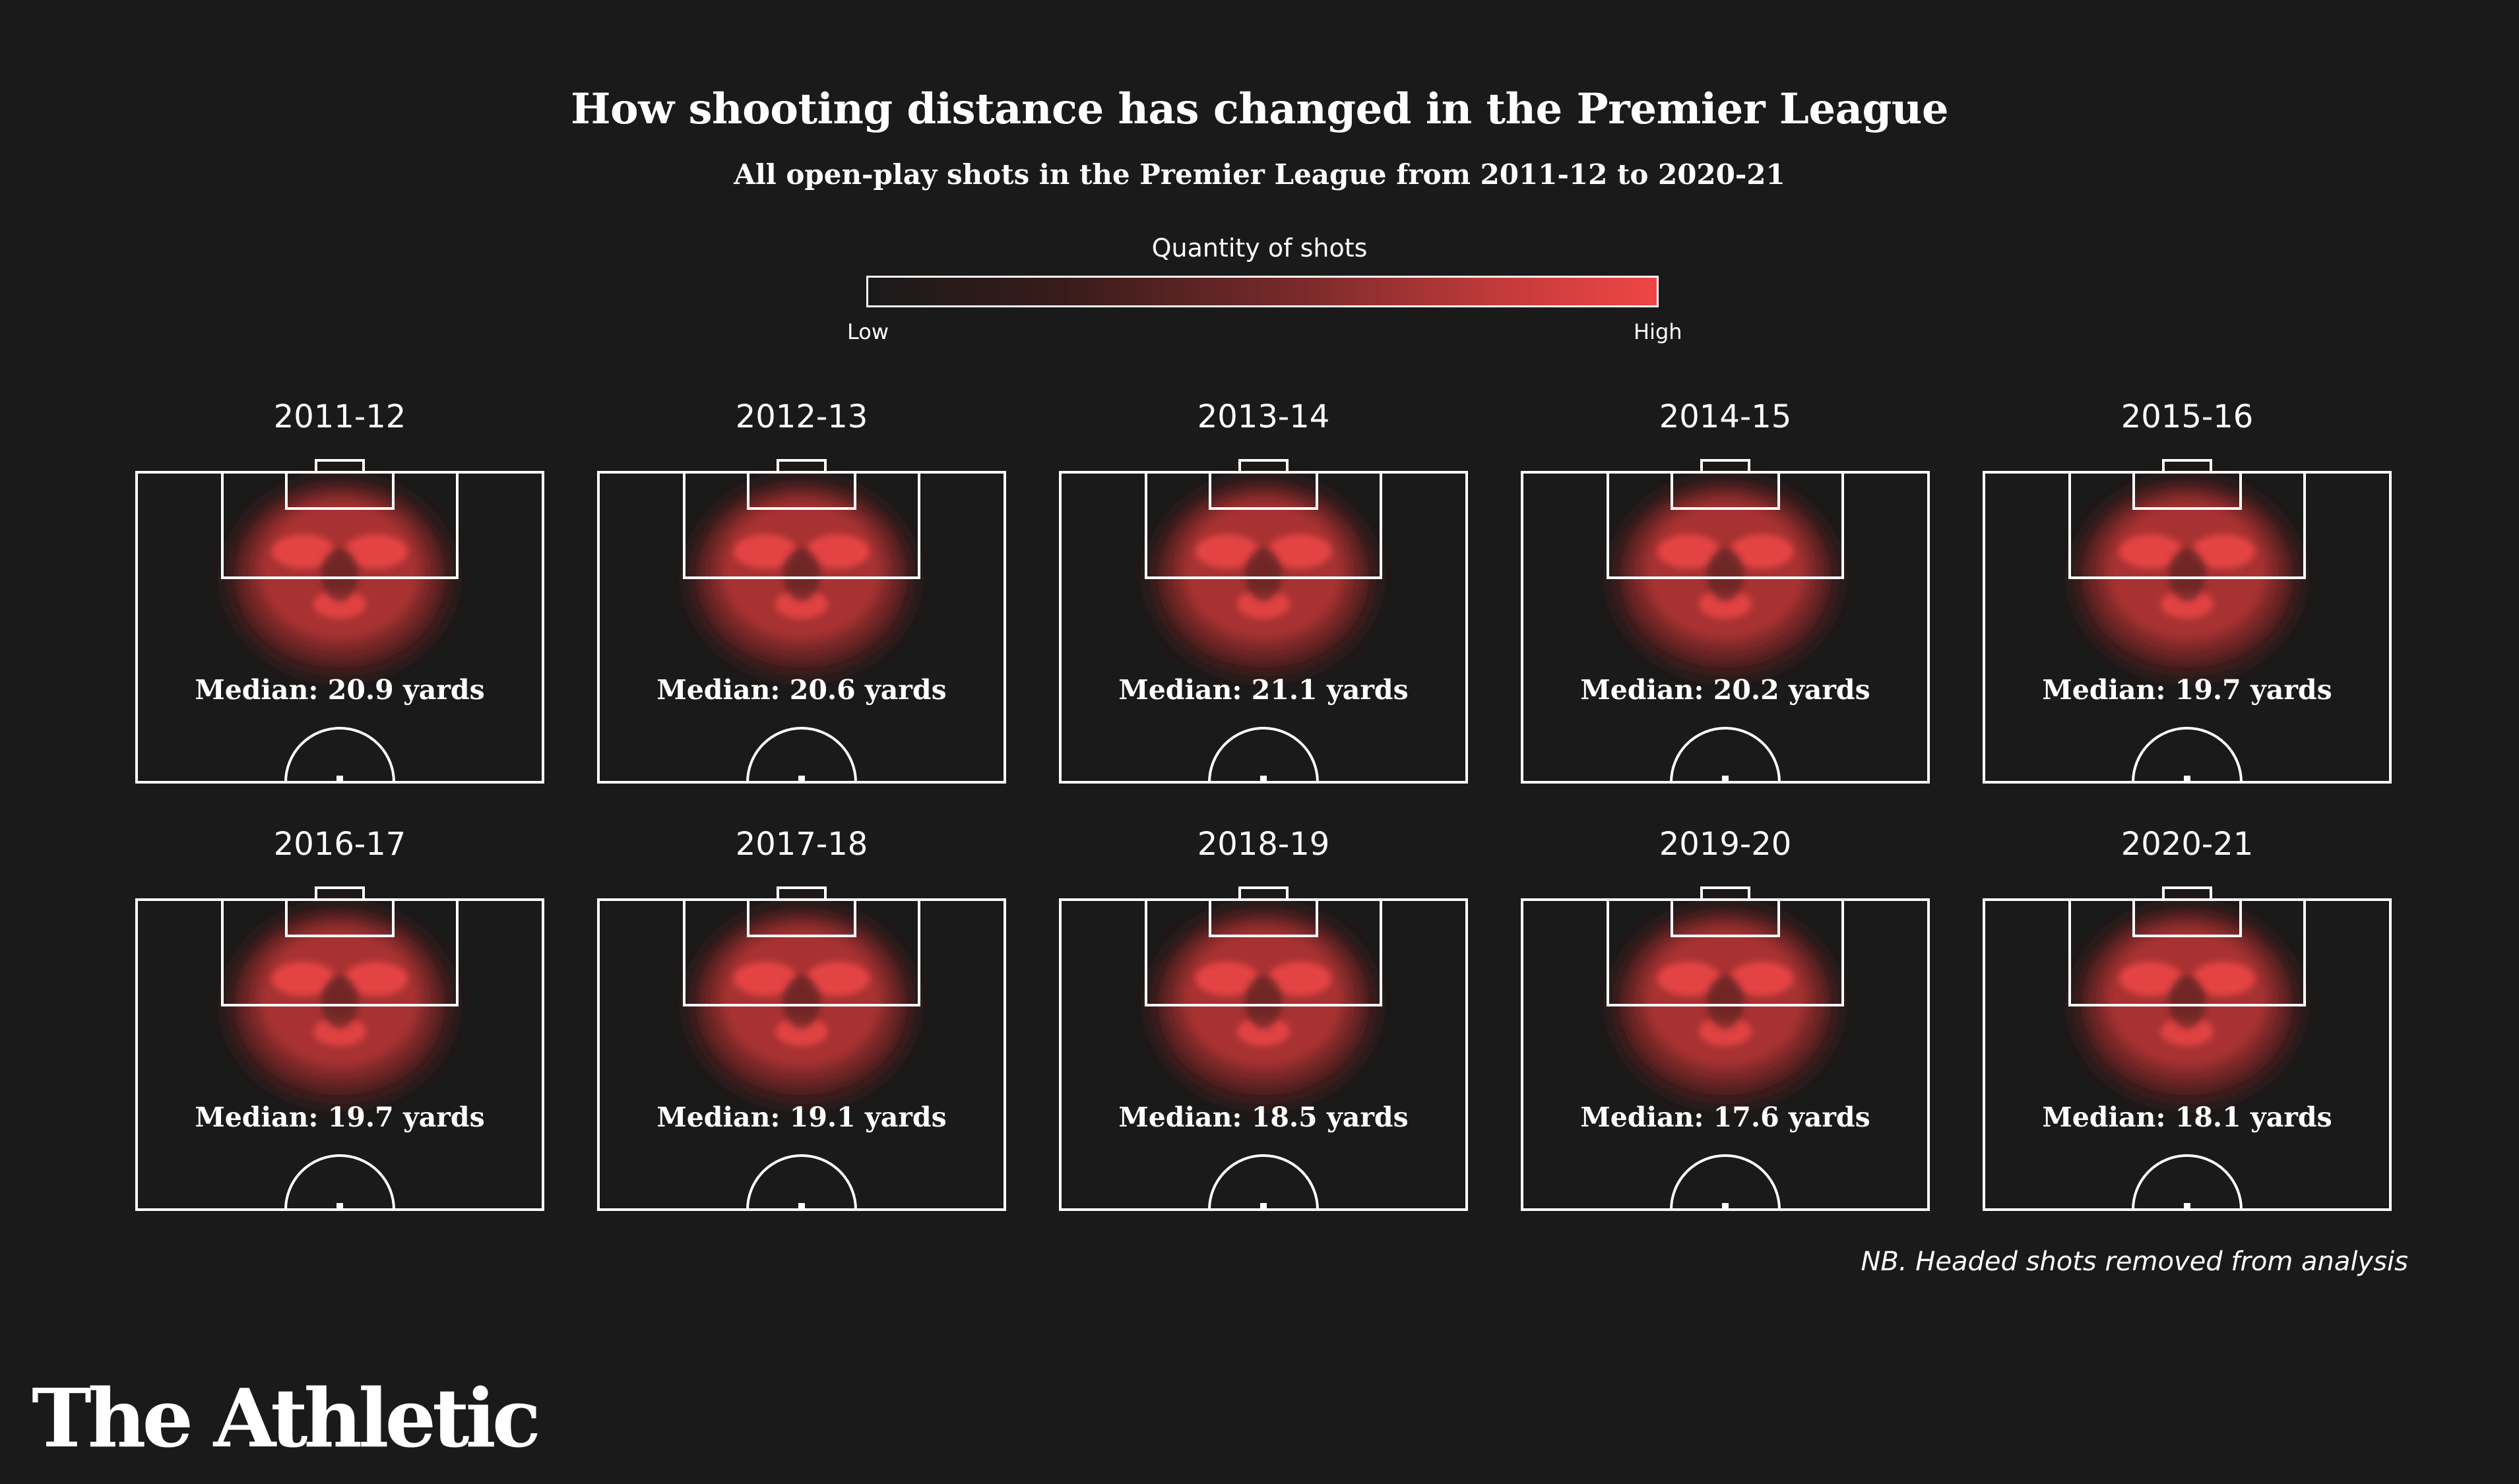 The image size is (2519, 1484). Describe the element at coordinates (2187, 845) in the screenshot. I see `season-label: 2020-21` at that location.